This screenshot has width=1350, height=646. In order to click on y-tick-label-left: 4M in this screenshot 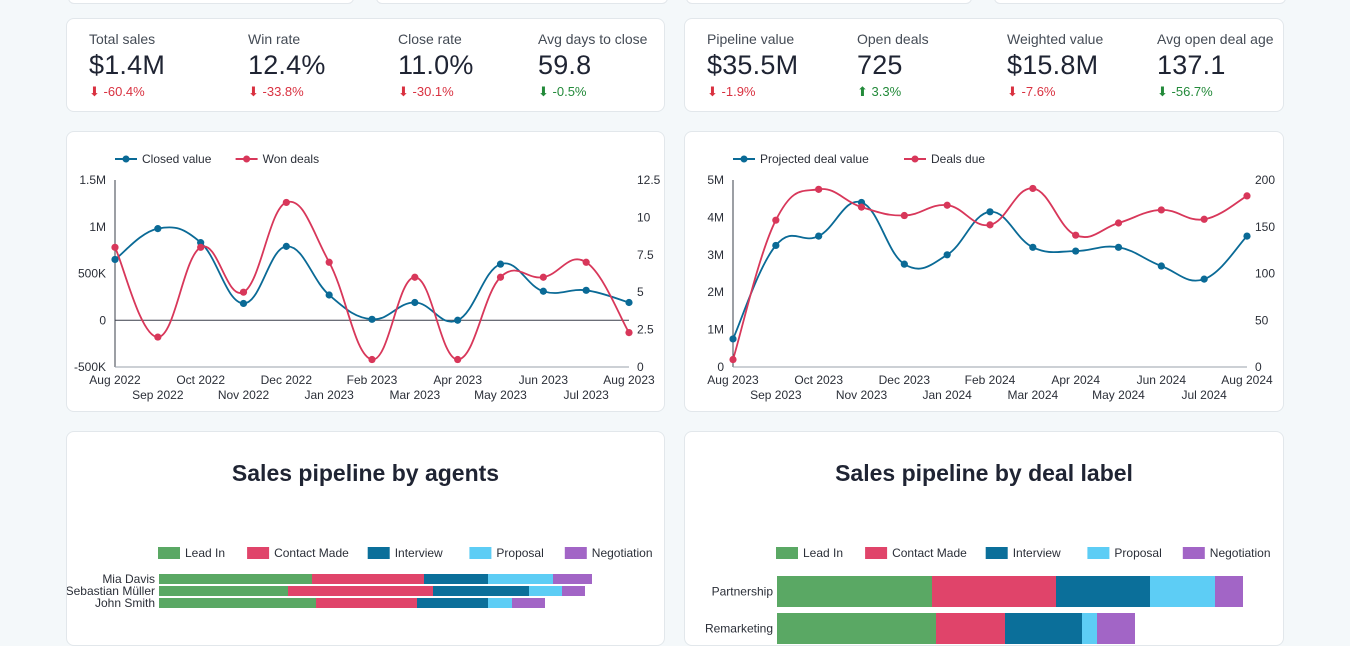, I will do `click(715, 217)`.